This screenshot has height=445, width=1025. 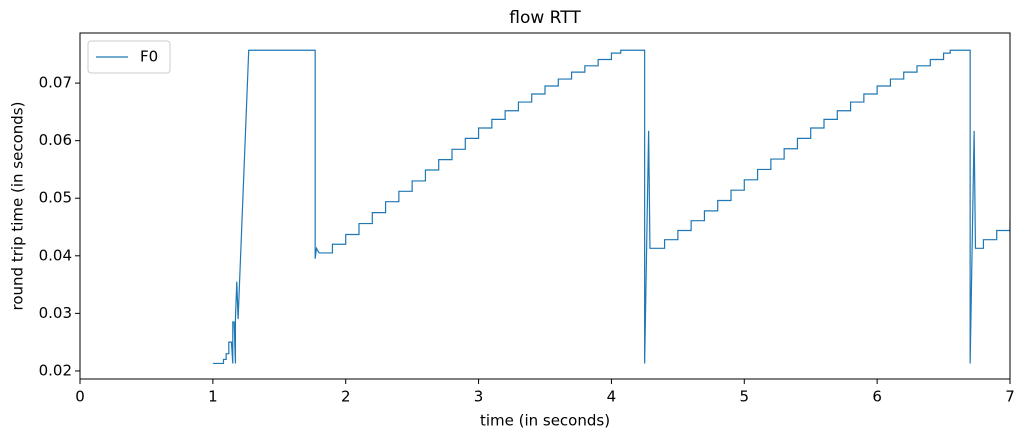 I want to click on y-tick-label: 0.05, so click(x=55, y=198).